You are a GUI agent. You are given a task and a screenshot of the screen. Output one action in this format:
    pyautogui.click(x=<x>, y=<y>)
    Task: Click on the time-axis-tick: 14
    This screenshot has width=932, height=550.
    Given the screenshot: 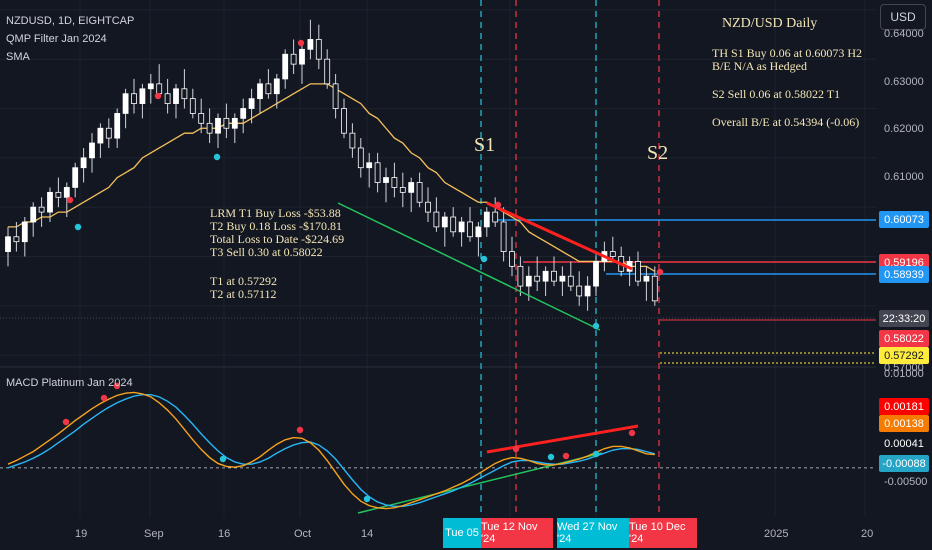 What is the action you would take?
    pyautogui.click(x=367, y=534)
    